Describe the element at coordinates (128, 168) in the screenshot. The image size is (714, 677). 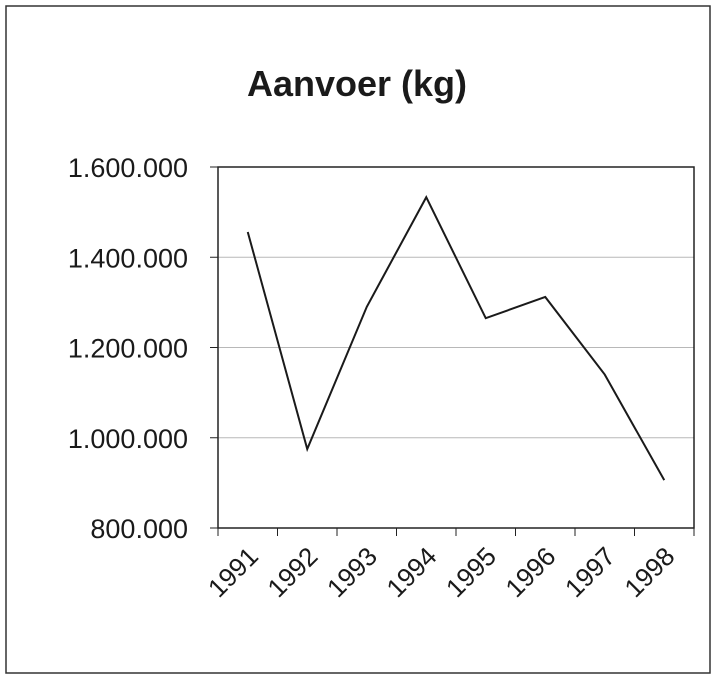
I see `y-tick-label: 1.600.000` at that location.